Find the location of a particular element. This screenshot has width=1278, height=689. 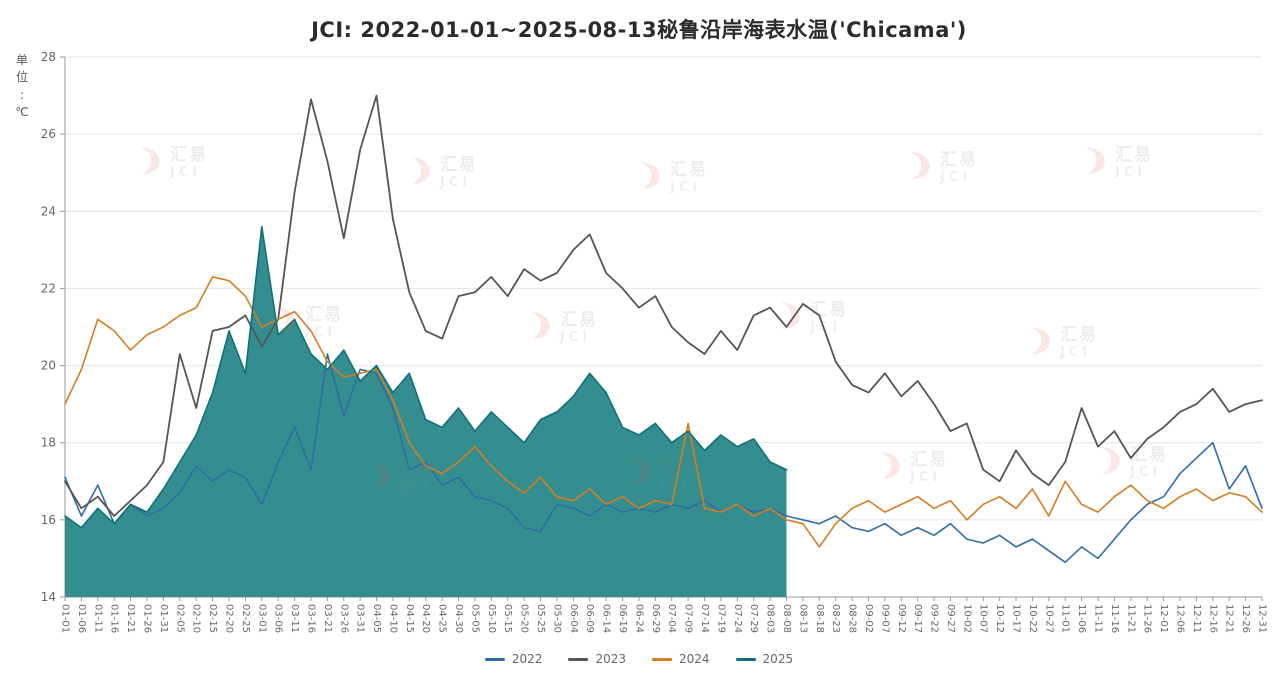

legend-marker-2023 is located at coordinates (578, 659).